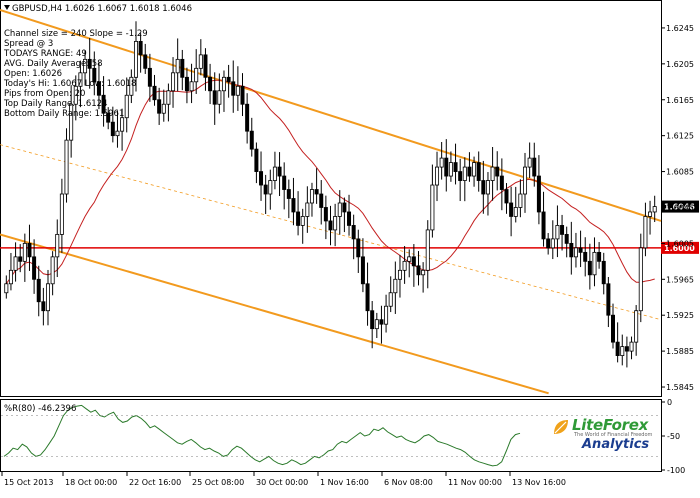  Describe the element at coordinates (155, 482) in the screenshot. I see `time-tick-label: 22 Oct 16:00` at that location.